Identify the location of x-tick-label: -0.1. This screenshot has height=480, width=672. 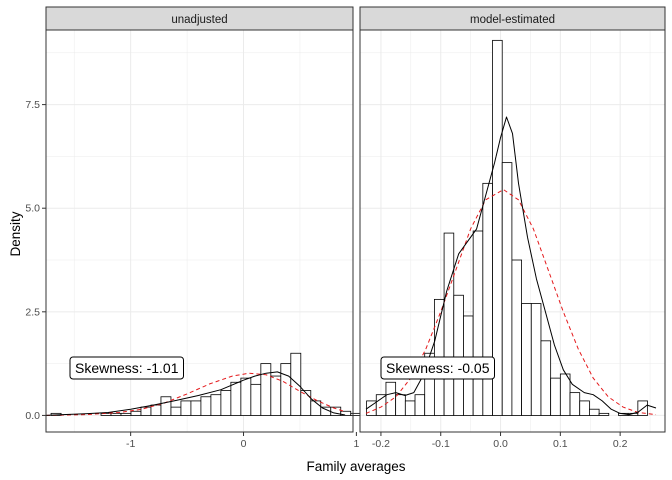
(441, 444).